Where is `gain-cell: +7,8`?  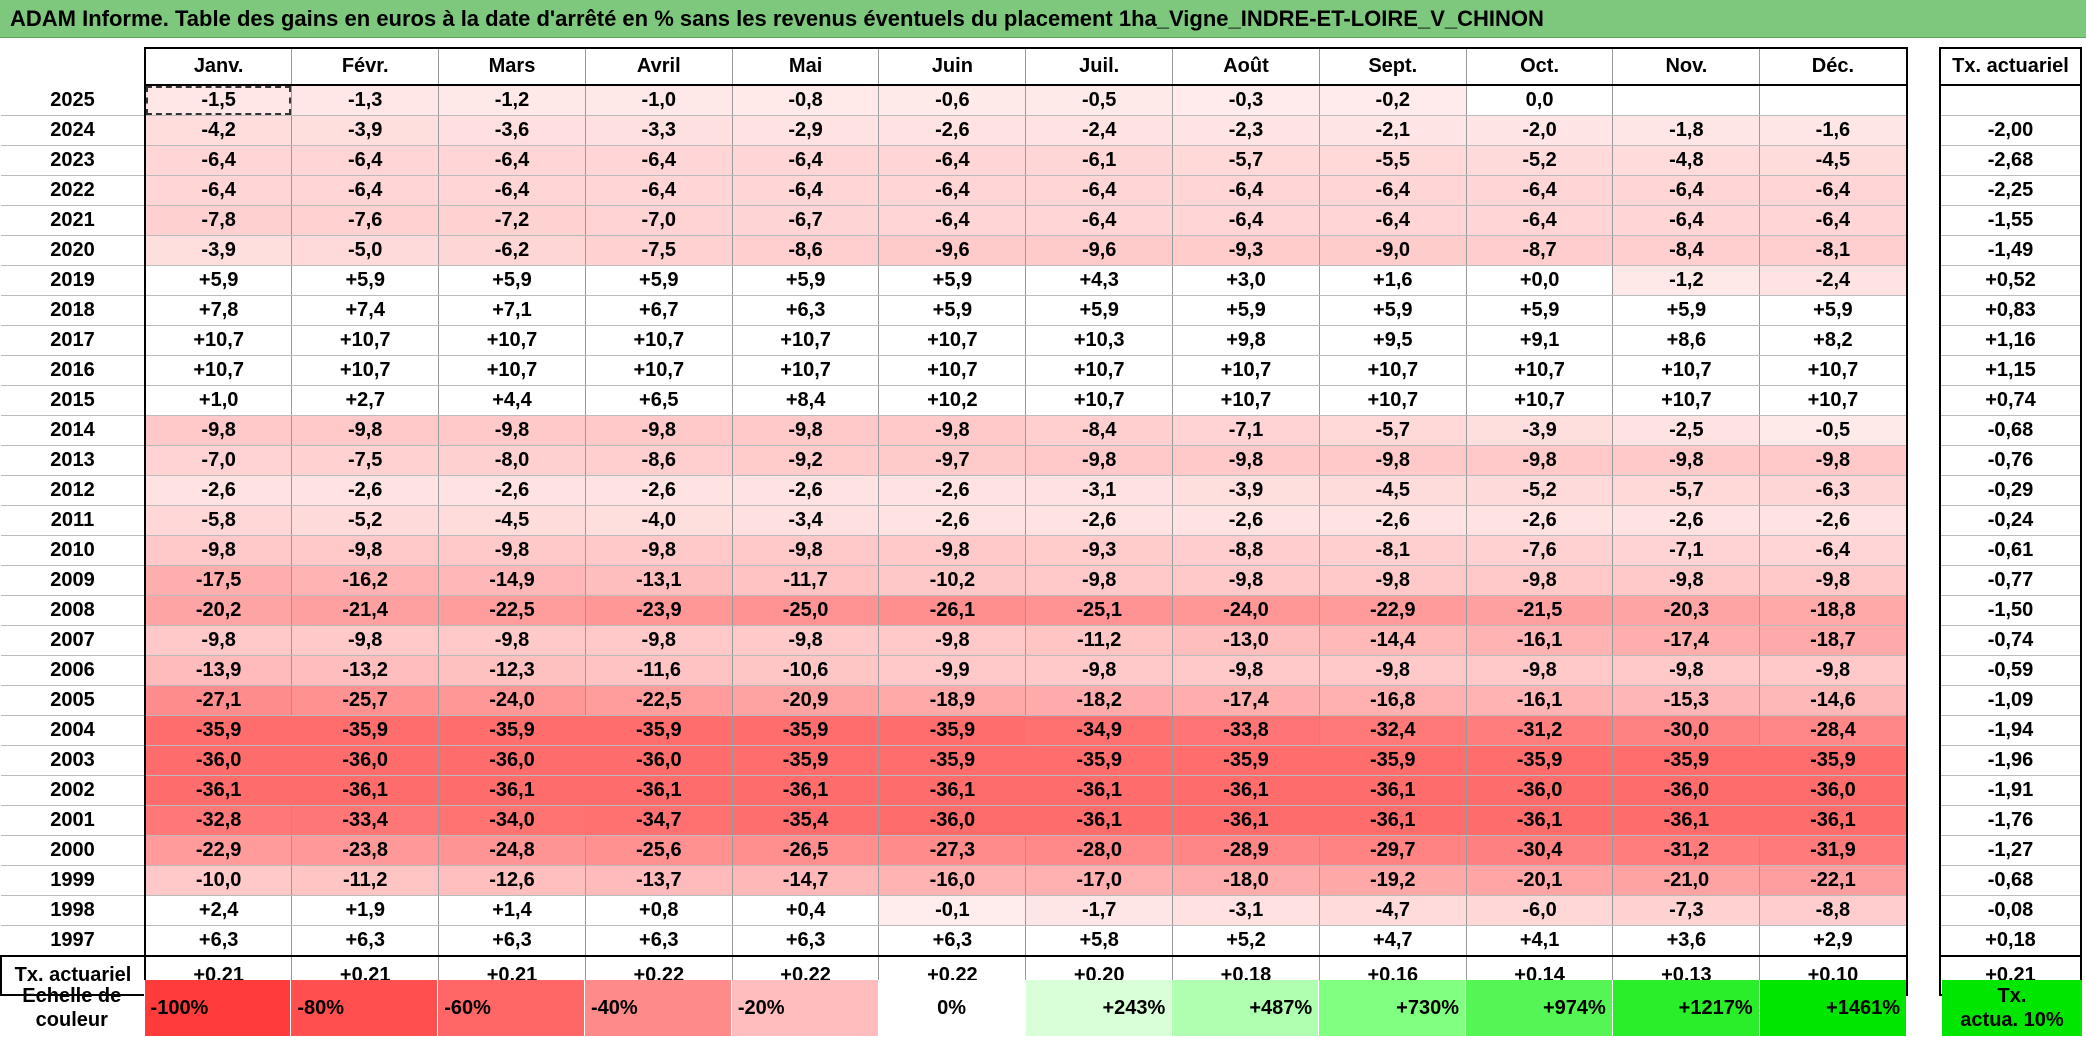
gain-cell: +7,8 is located at coordinates (218, 310).